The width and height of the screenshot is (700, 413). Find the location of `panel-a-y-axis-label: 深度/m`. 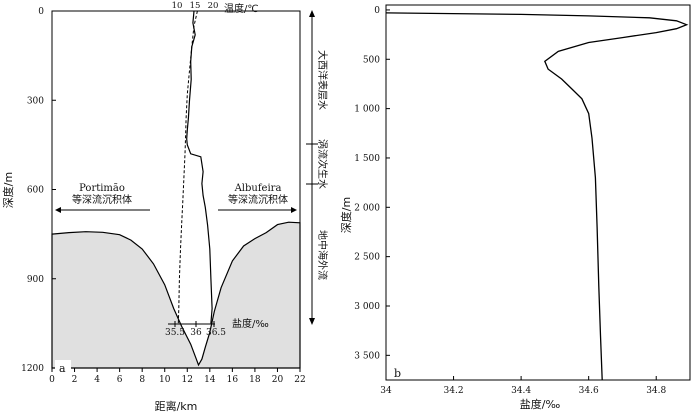

panel-a-y-axis-label: 深度/m is located at coordinates (8, 190).